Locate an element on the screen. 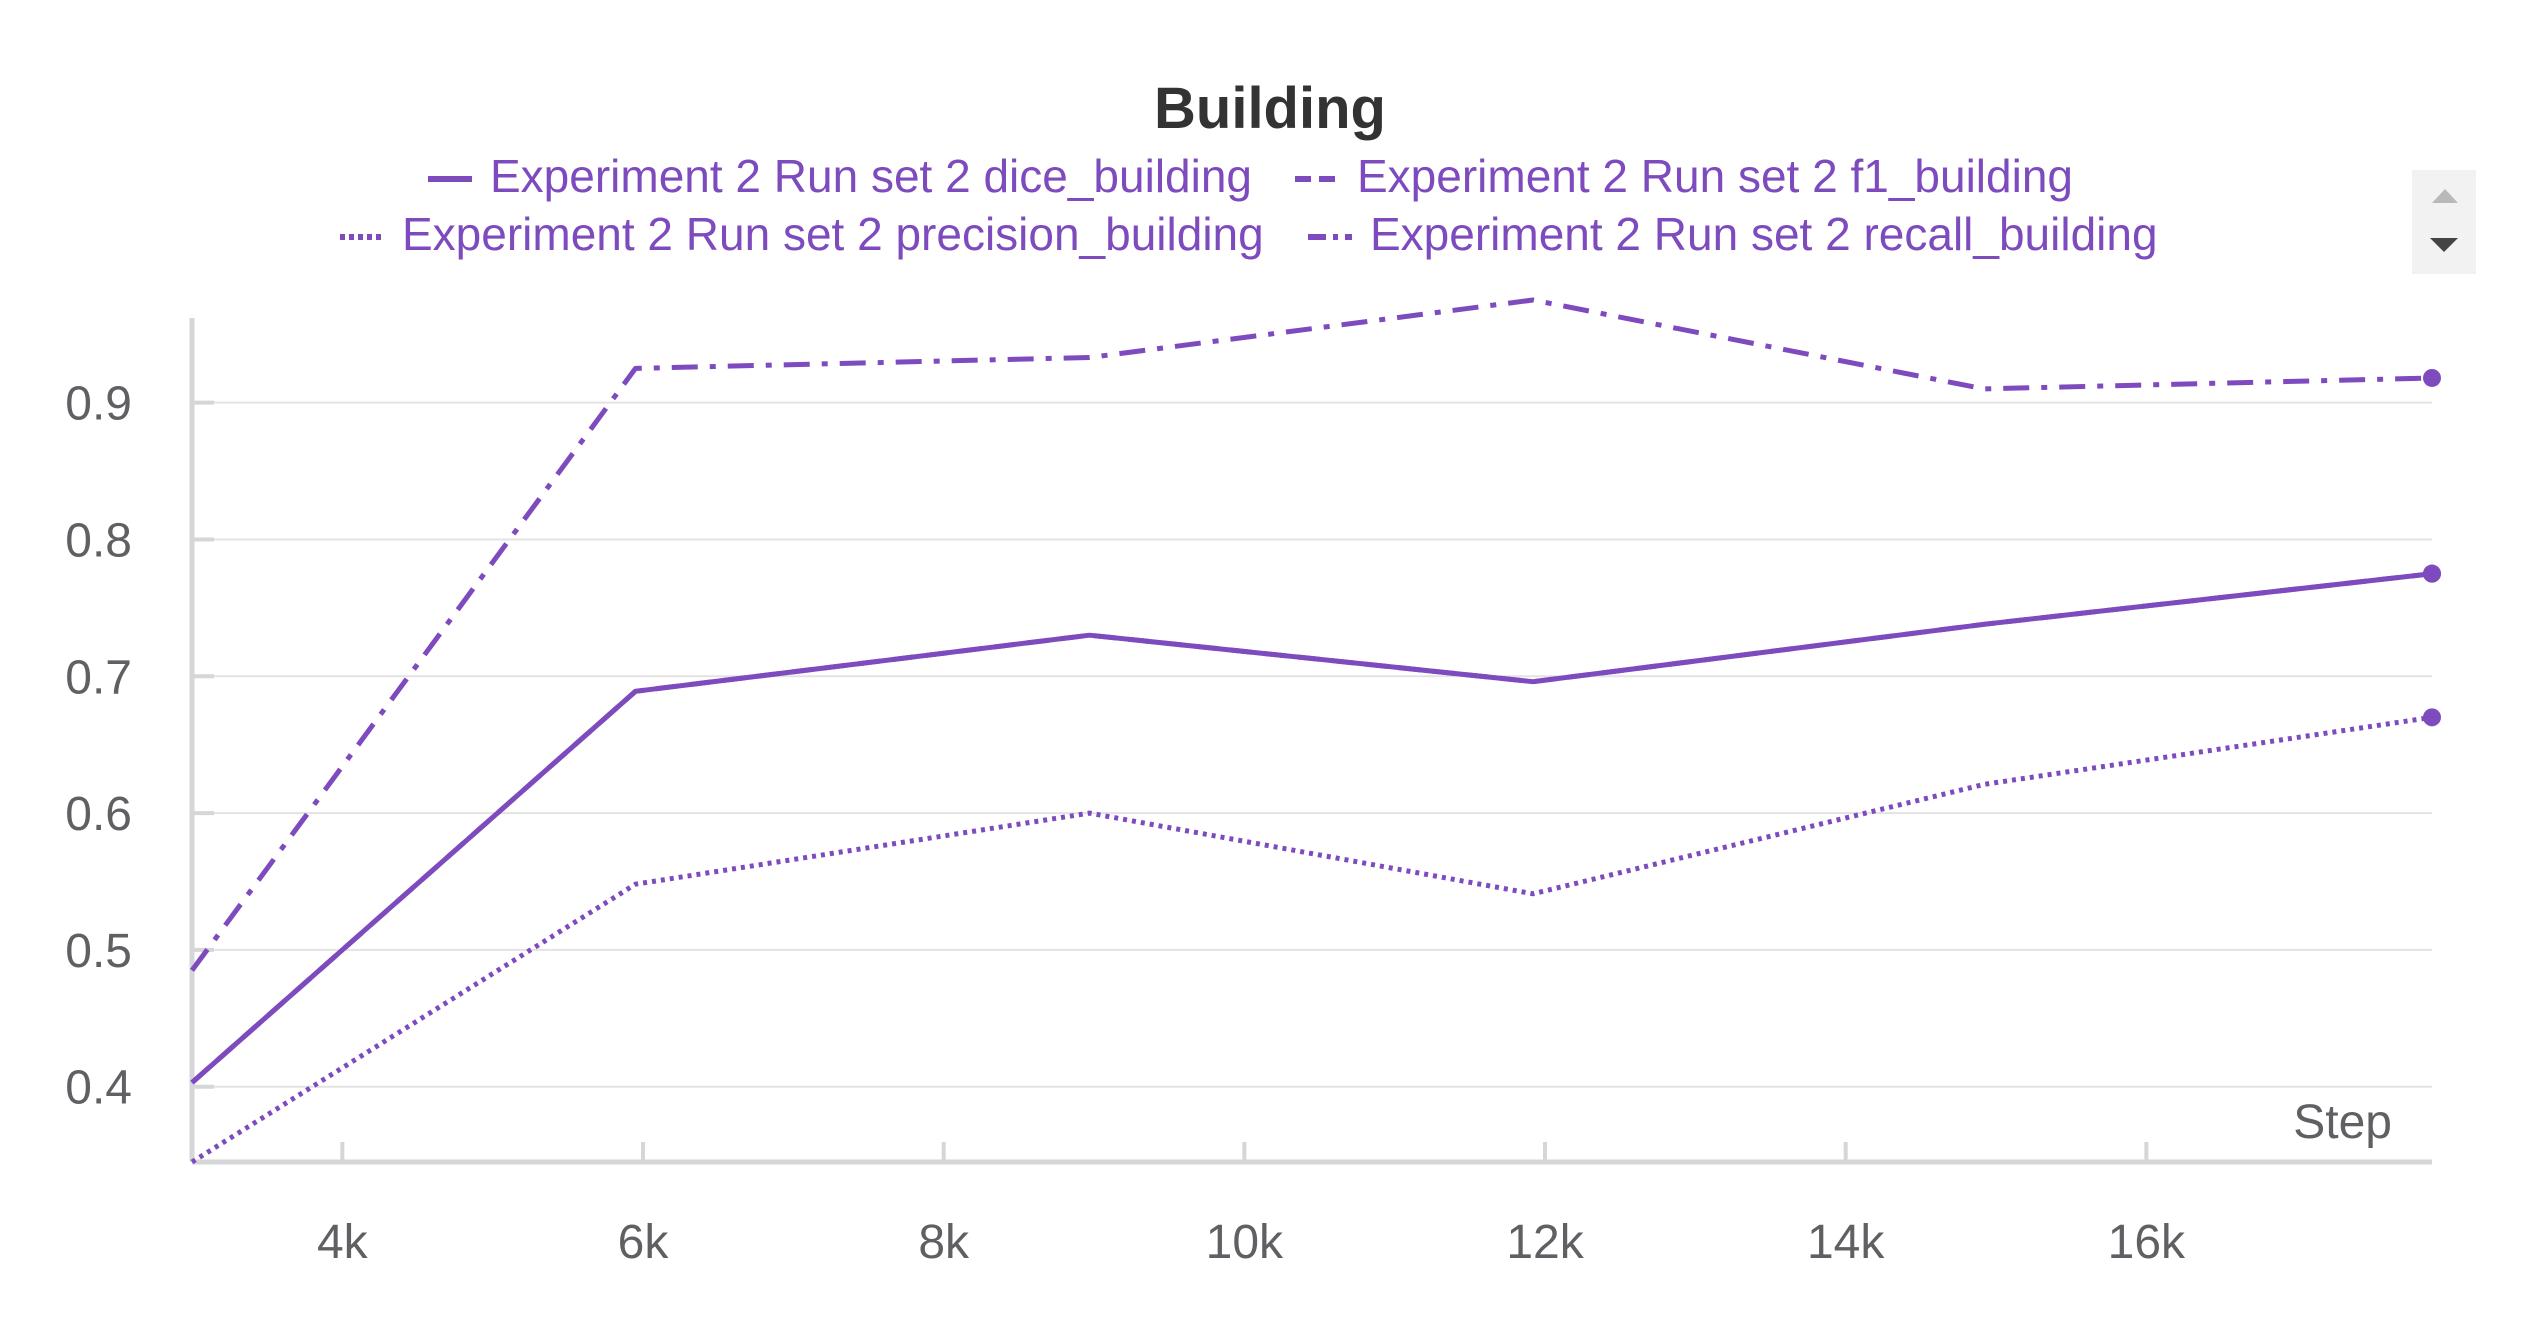 This screenshot has height=1328, width=2528. legend-item-solid: Experiment 2 Run set 2 dice_building is located at coordinates (840, 176).